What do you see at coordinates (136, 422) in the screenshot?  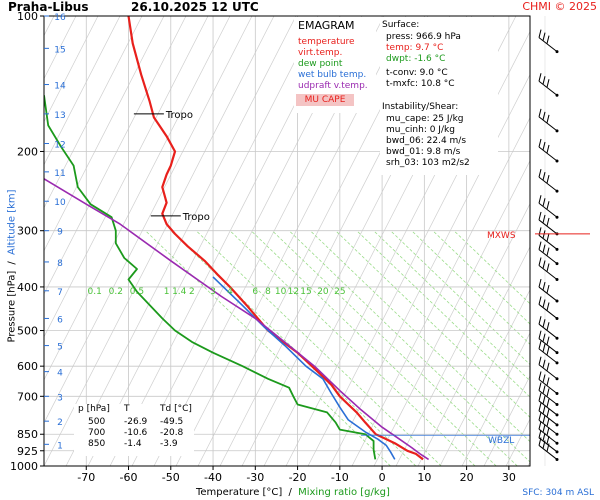 I see `table-cell: -26.9` at bounding box center [136, 422].